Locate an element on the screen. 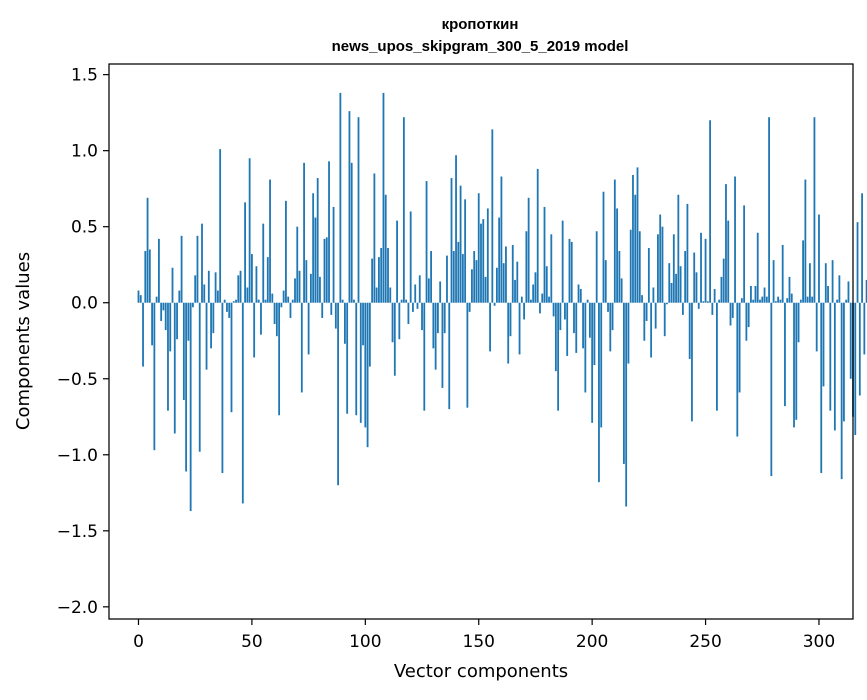 The image size is (867, 700). x-tick-label: 50 is located at coordinates (252, 642).